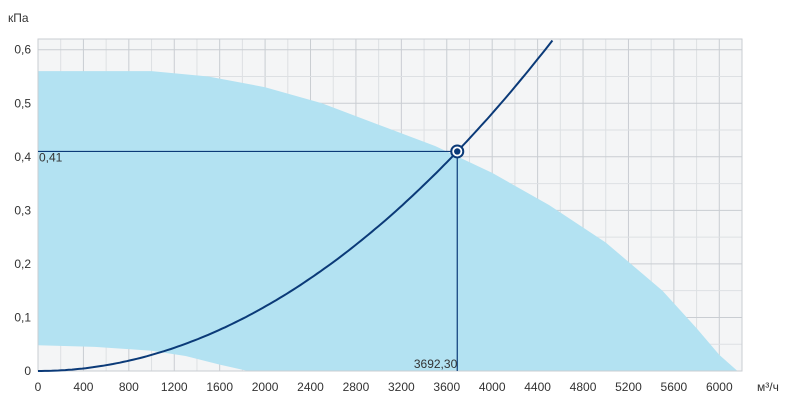 The width and height of the screenshot is (788, 401). Describe the element at coordinates (22, 317) in the screenshot. I see `y-tick-label: 0,1` at that location.